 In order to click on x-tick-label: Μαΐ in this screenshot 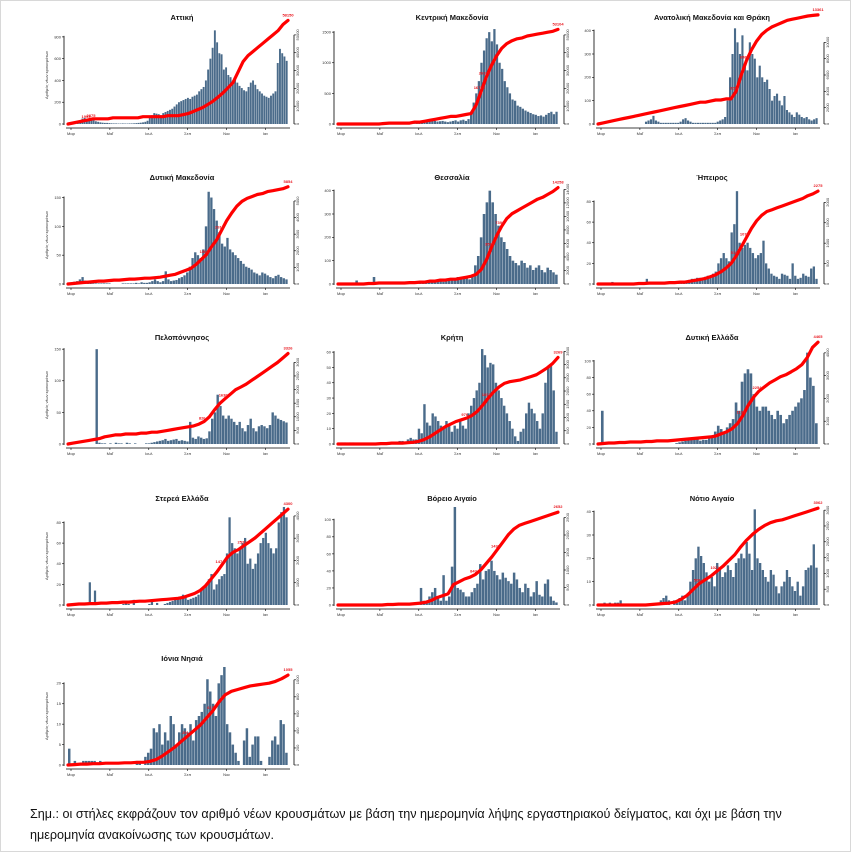, I will do `click(641, 293)`.